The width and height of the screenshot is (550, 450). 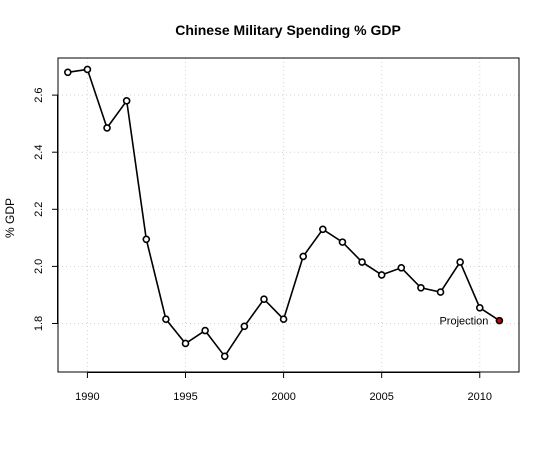 What do you see at coordinates (39, 323) in the screenshot?
I see `y-tick-label: 1.8` at bounding box center [39, 323].